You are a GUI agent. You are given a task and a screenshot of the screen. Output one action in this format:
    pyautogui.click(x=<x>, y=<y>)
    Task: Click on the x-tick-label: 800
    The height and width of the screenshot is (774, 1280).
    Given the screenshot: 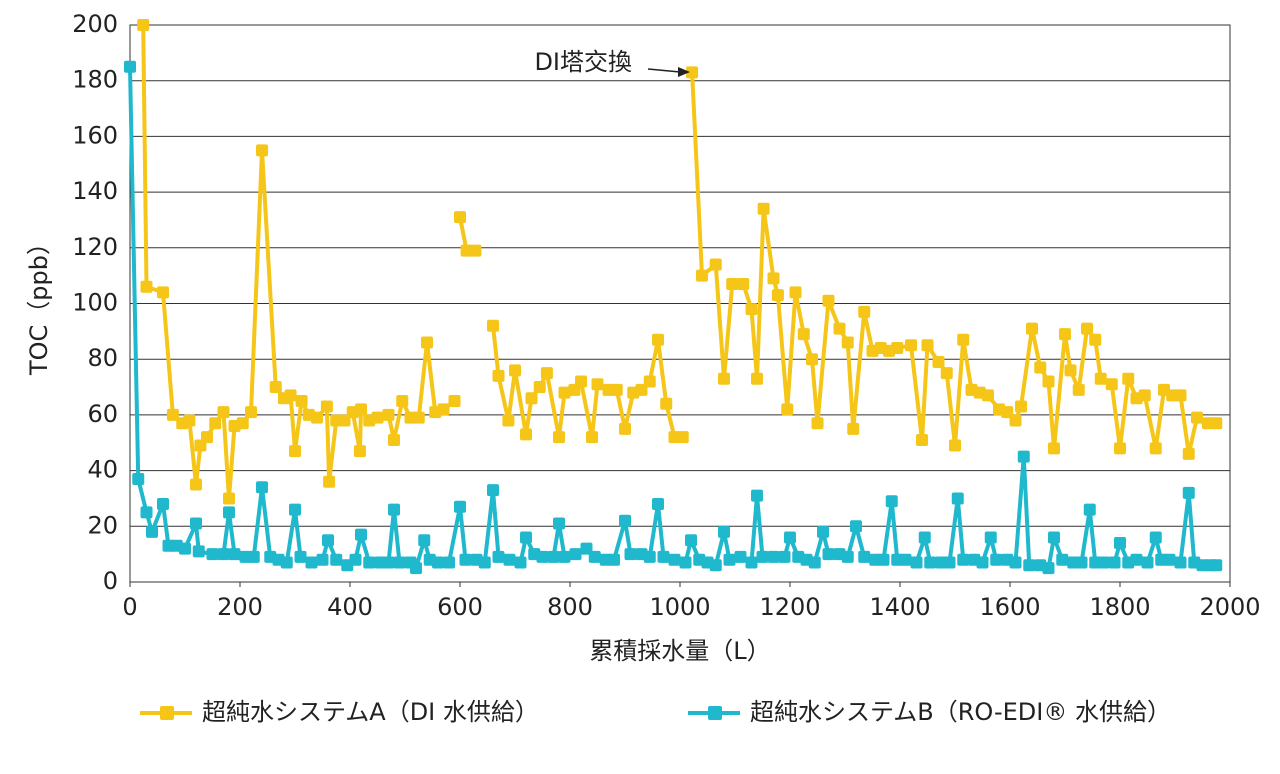 What is the action you would take?
    pyautogui.click(x=570, y=607)
    